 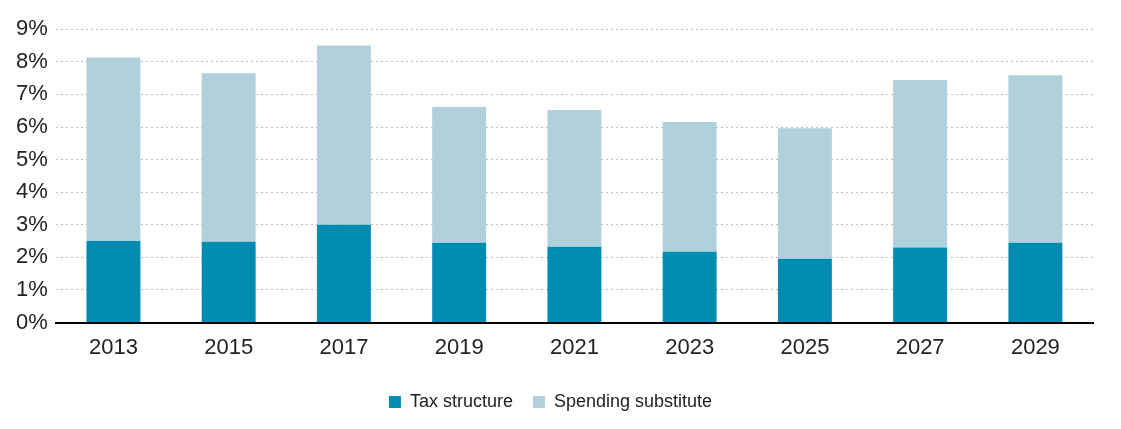 What do you see at coordinates (690, 346) in the screenshot?
I see `x-tick-label: 2023` at bounding box center [690, 346].